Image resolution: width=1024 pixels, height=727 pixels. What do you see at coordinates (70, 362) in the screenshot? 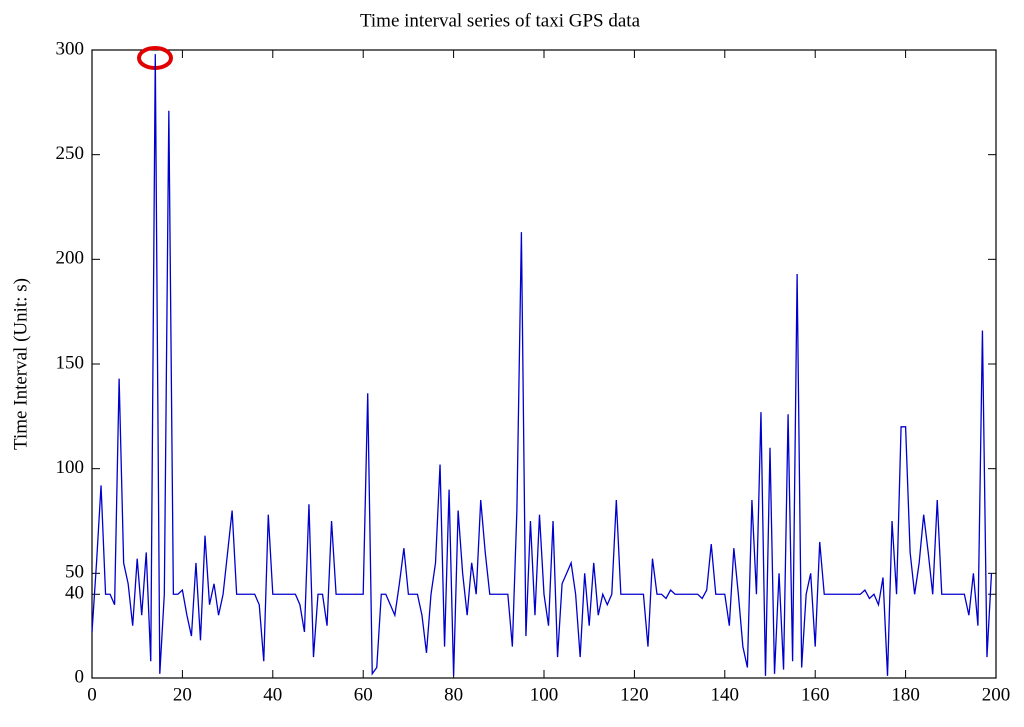
I see `y-tick-label: 150` at bounding box center [70, 362].